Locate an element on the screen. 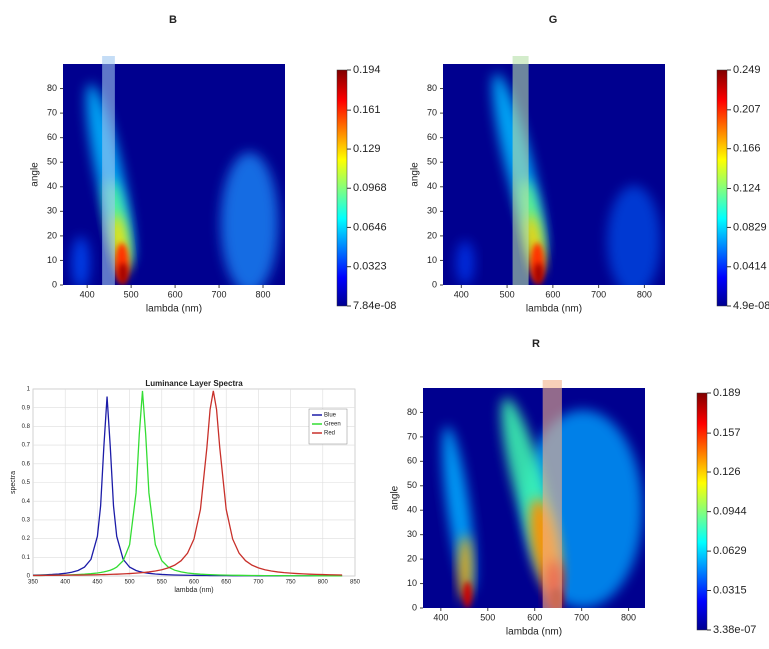  x-tick-label: 750 is located at coordinates (291, 583).